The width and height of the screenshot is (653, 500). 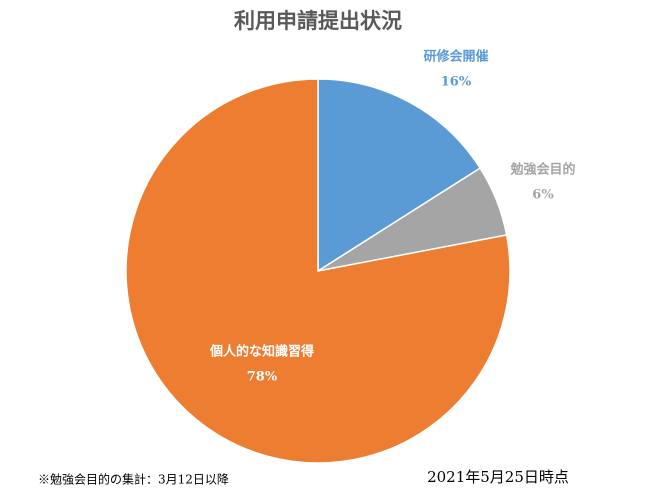 What do you see at coordinates (318, 21) in the screenshot?
I see `chart-title: 利用申請提出状況` at bounding box center [318, 21].